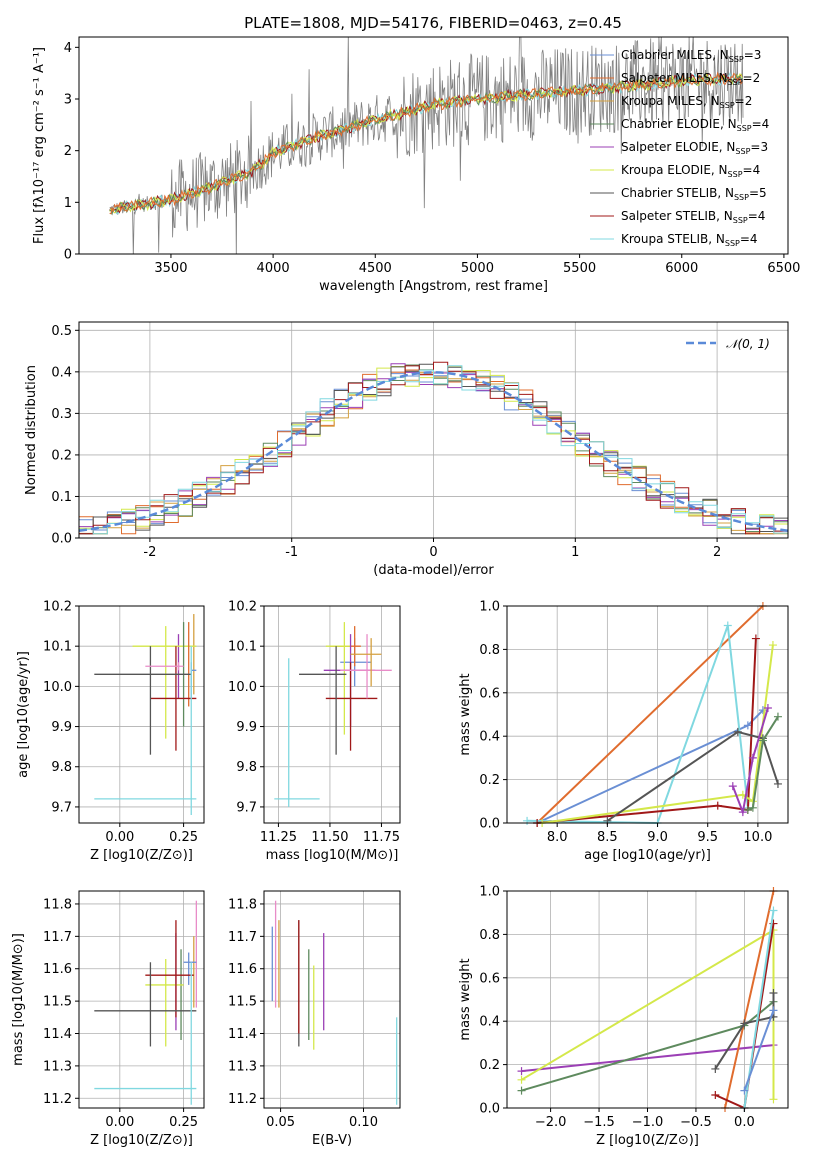 Image resolution: width=819 pixels, height=1170 pixels. I want to click on y-tick-label: 10.2, so click(242, 607).